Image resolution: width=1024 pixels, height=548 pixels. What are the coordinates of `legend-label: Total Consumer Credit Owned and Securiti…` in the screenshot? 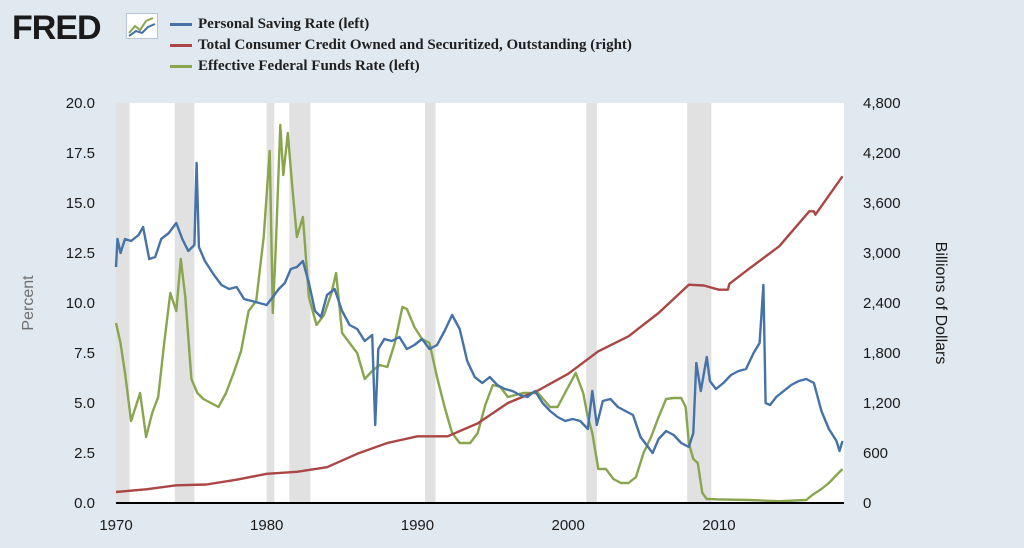 It's located at (415, 45).